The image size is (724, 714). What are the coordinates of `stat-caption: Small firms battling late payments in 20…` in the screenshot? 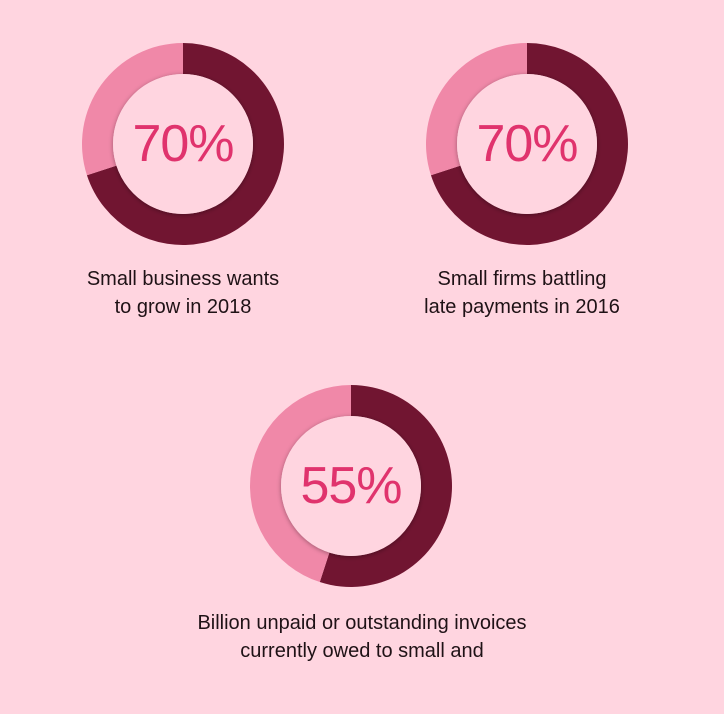 It's located at (522, 293).